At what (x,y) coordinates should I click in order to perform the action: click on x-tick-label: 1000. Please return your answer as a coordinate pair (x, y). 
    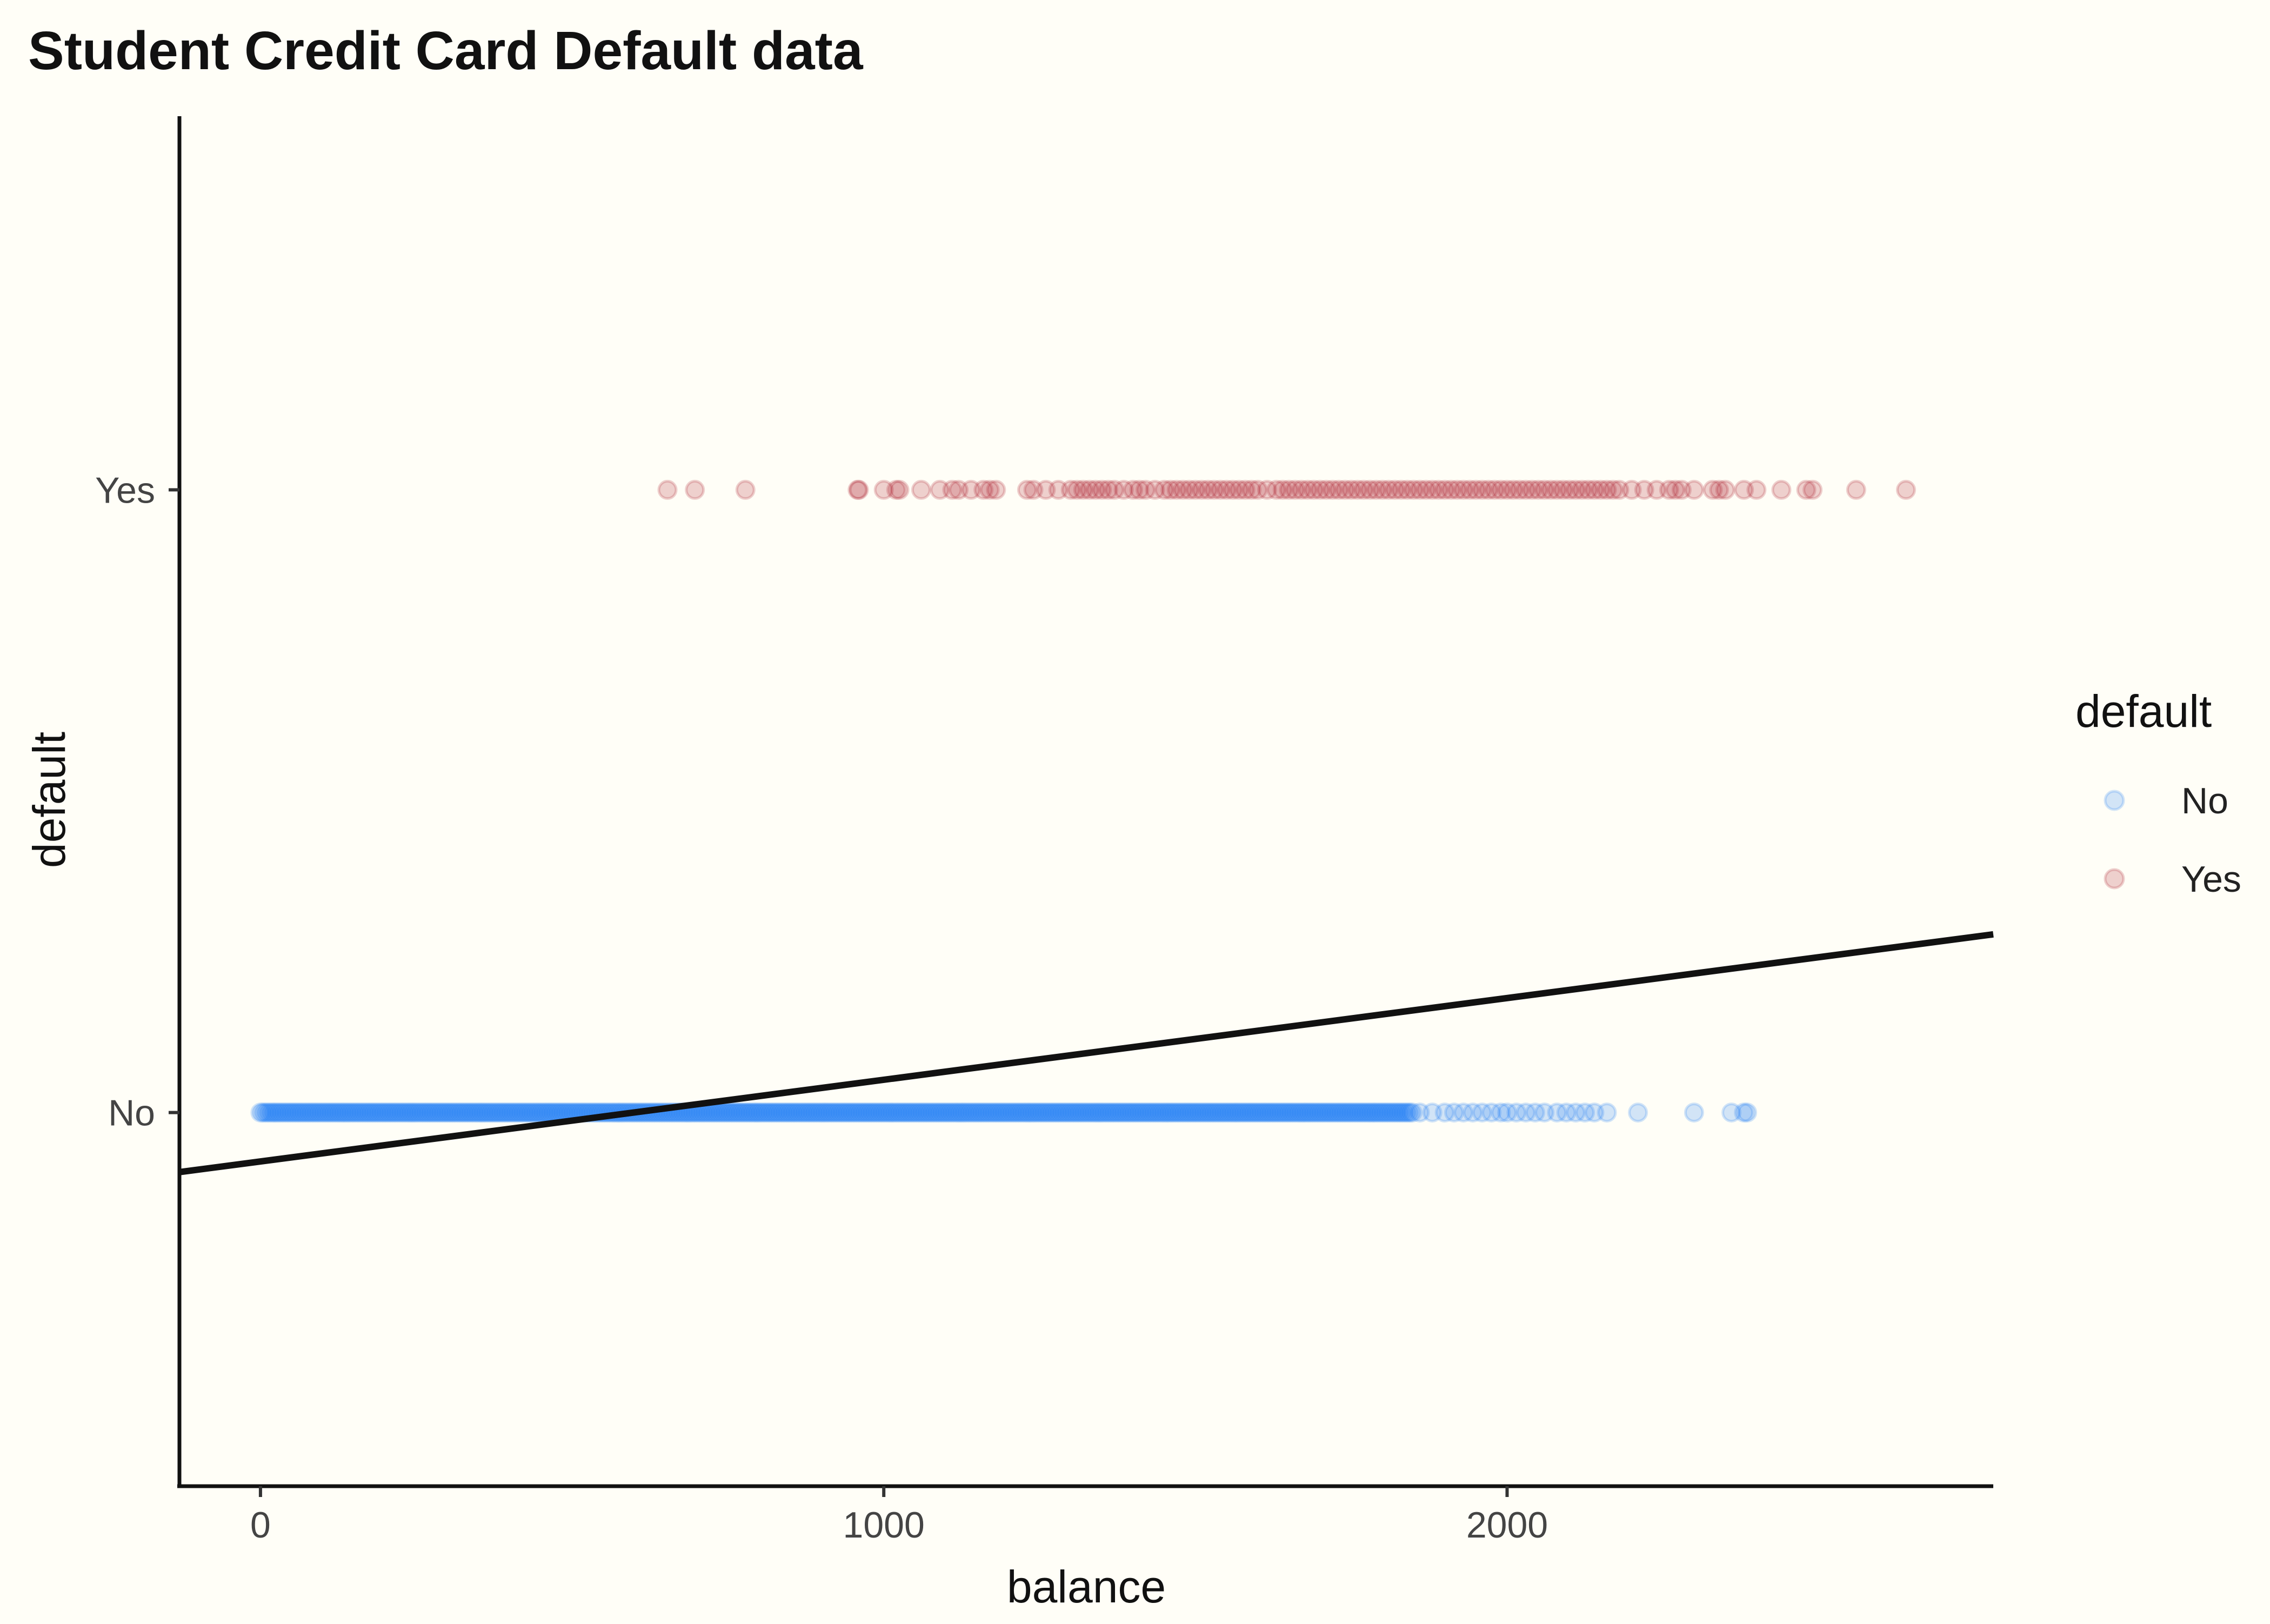
    Looking at the image, I should click on (884, 1525).